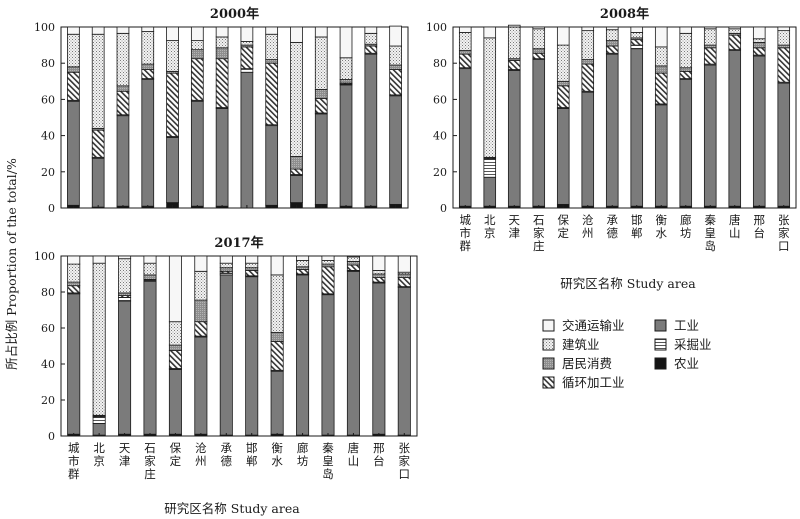  Describe the element at coordinates (661, 117) in the screenshot. I see `bar-衡水` at that location.